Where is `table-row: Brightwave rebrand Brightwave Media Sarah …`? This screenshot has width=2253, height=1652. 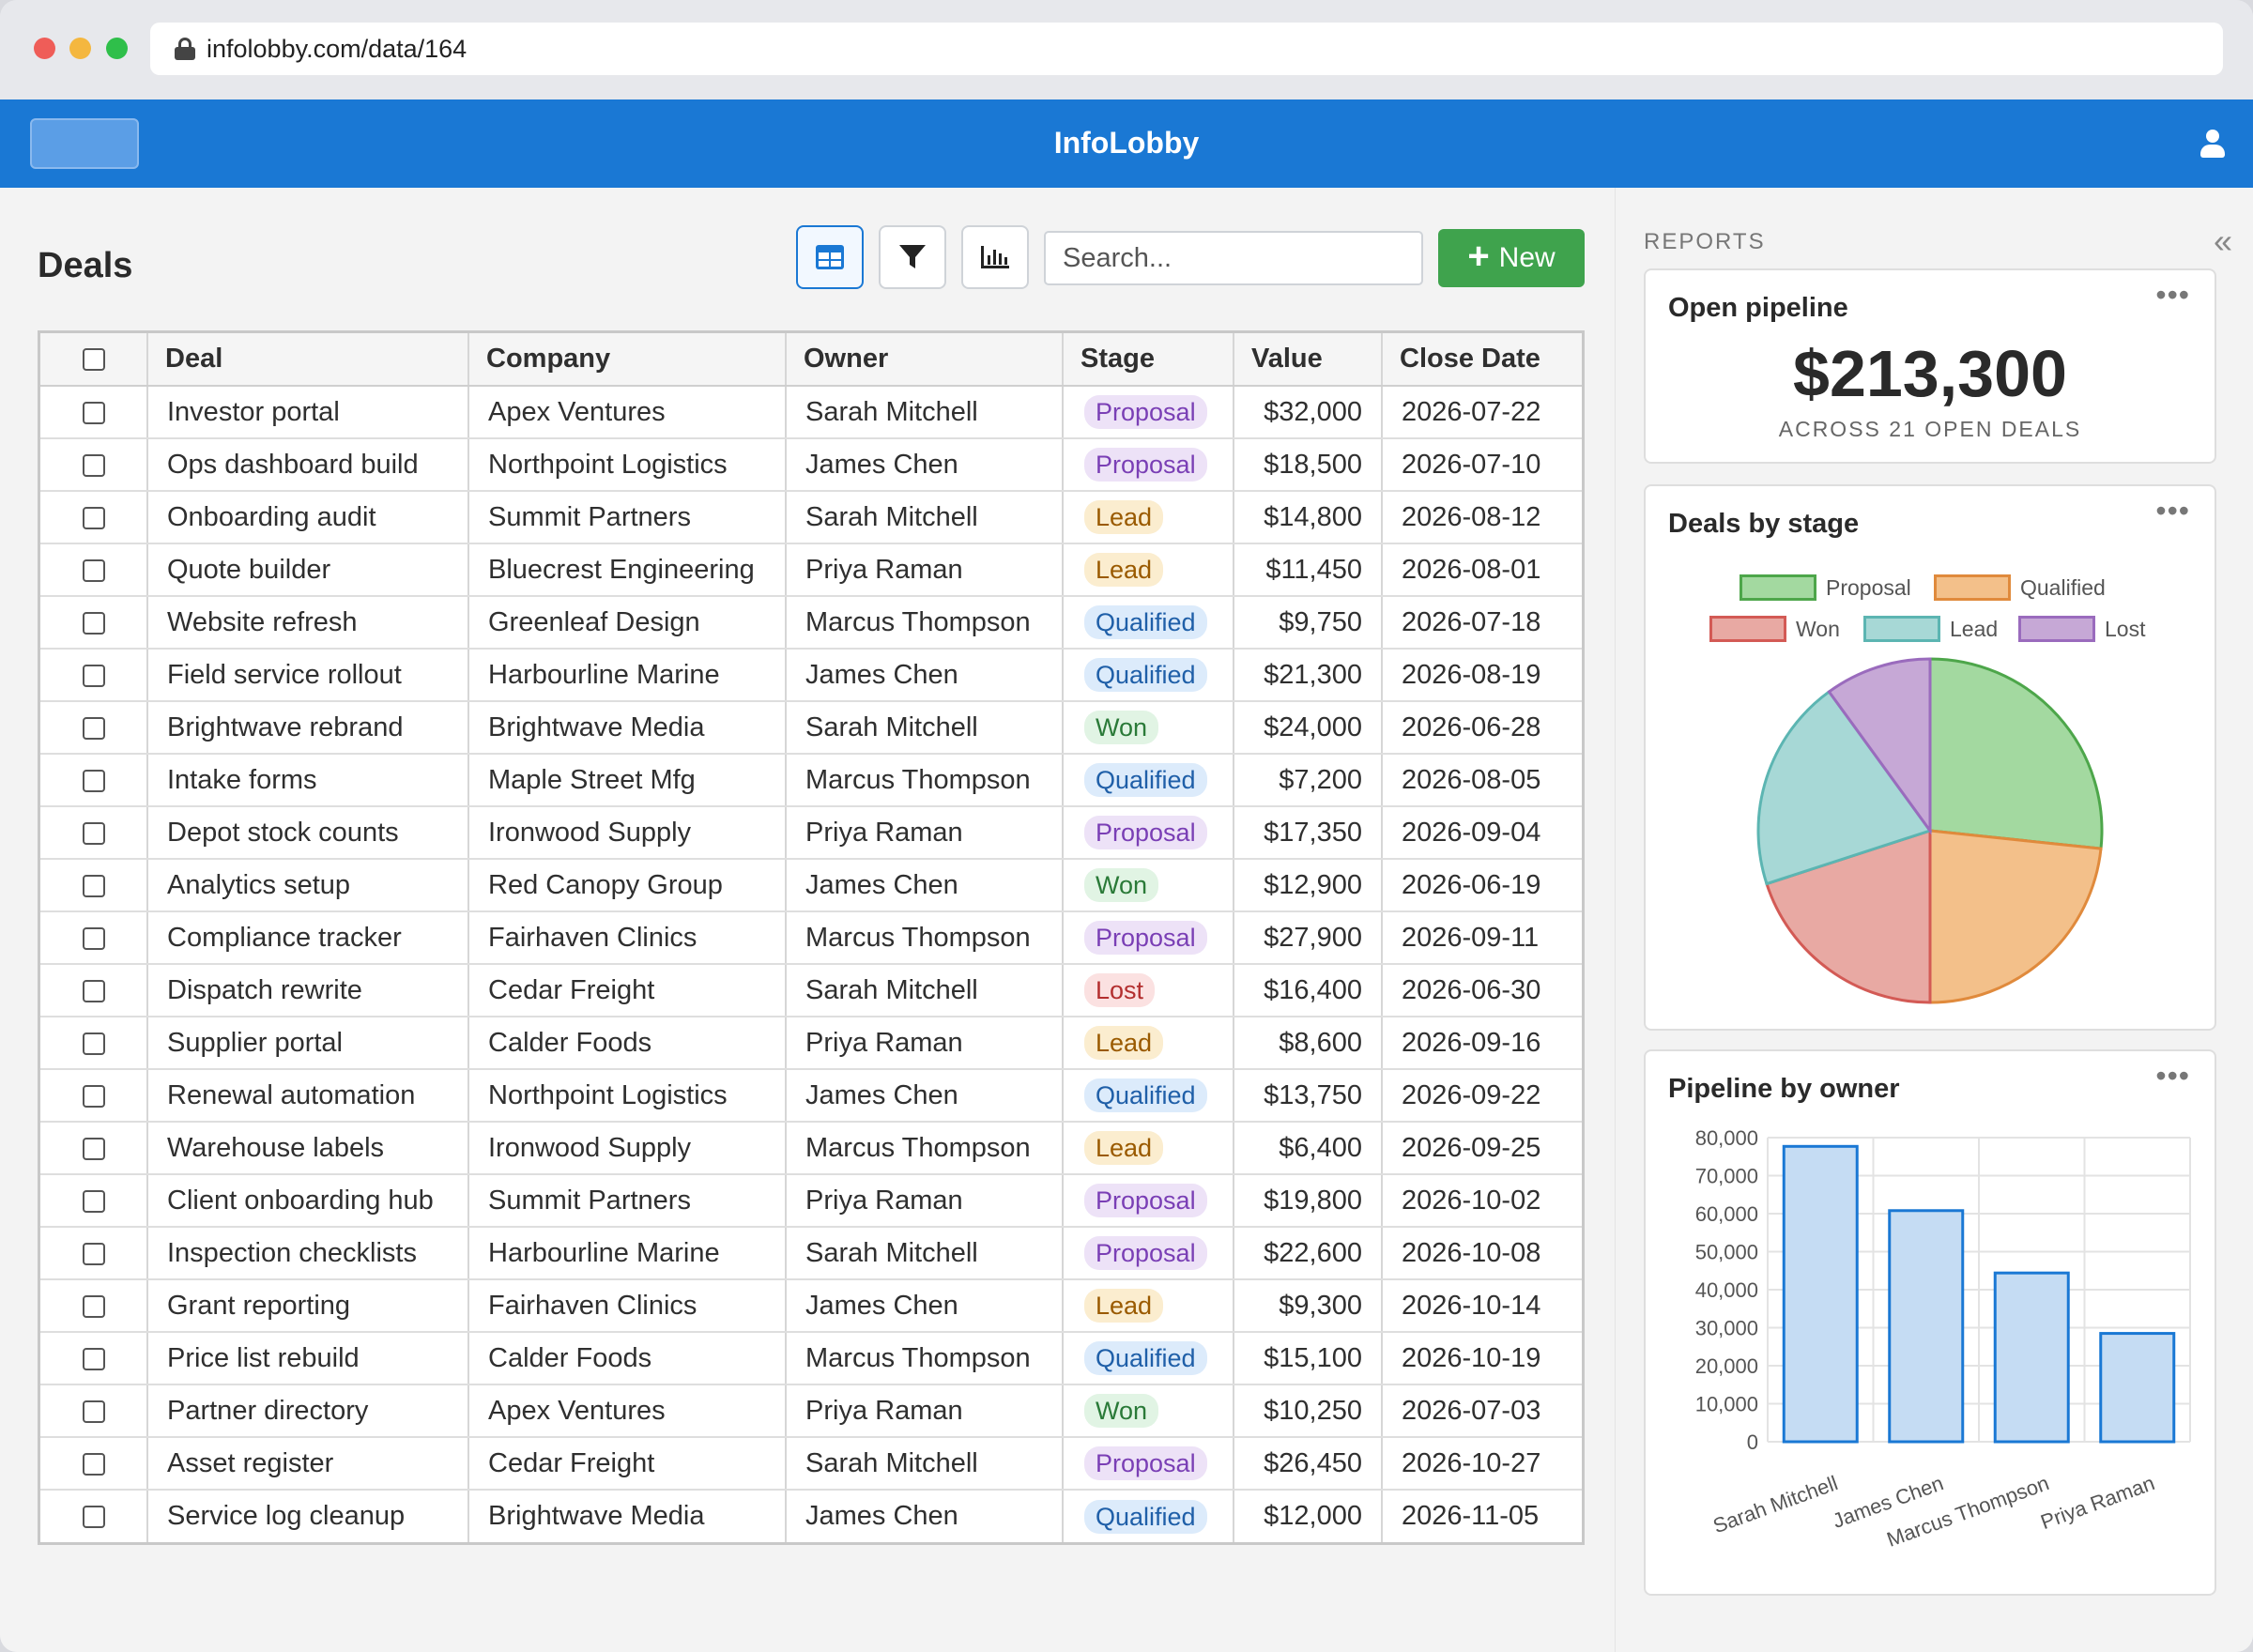 table-row: Brightwave rebrand Brightwave Media Sarah … is located at coordinates (811, 728).